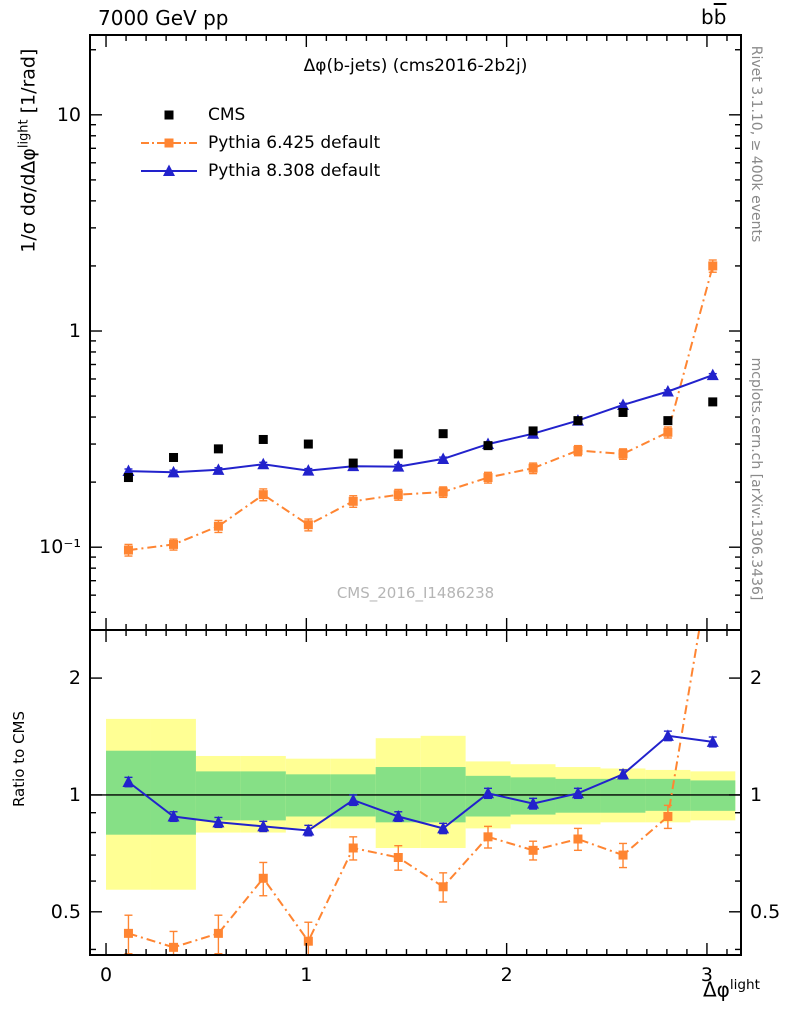  Describe the element at coordinates (707, 17) in the screenshot. I see `process-b: b` at that location.